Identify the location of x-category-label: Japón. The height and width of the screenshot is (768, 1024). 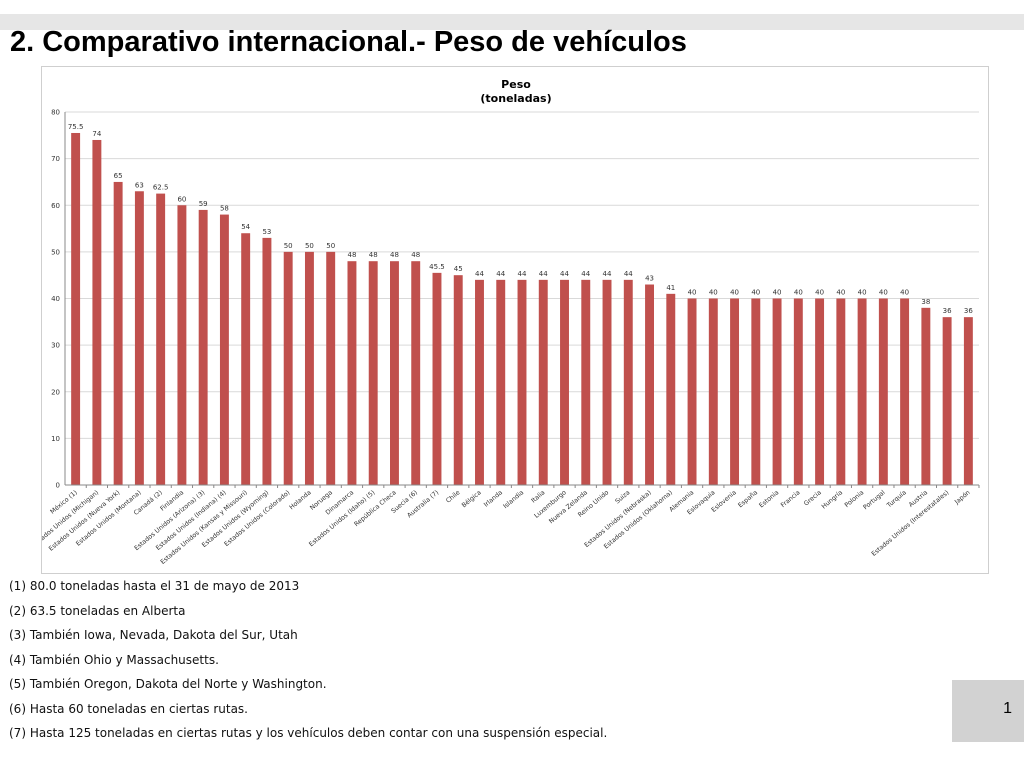
(961, 497).